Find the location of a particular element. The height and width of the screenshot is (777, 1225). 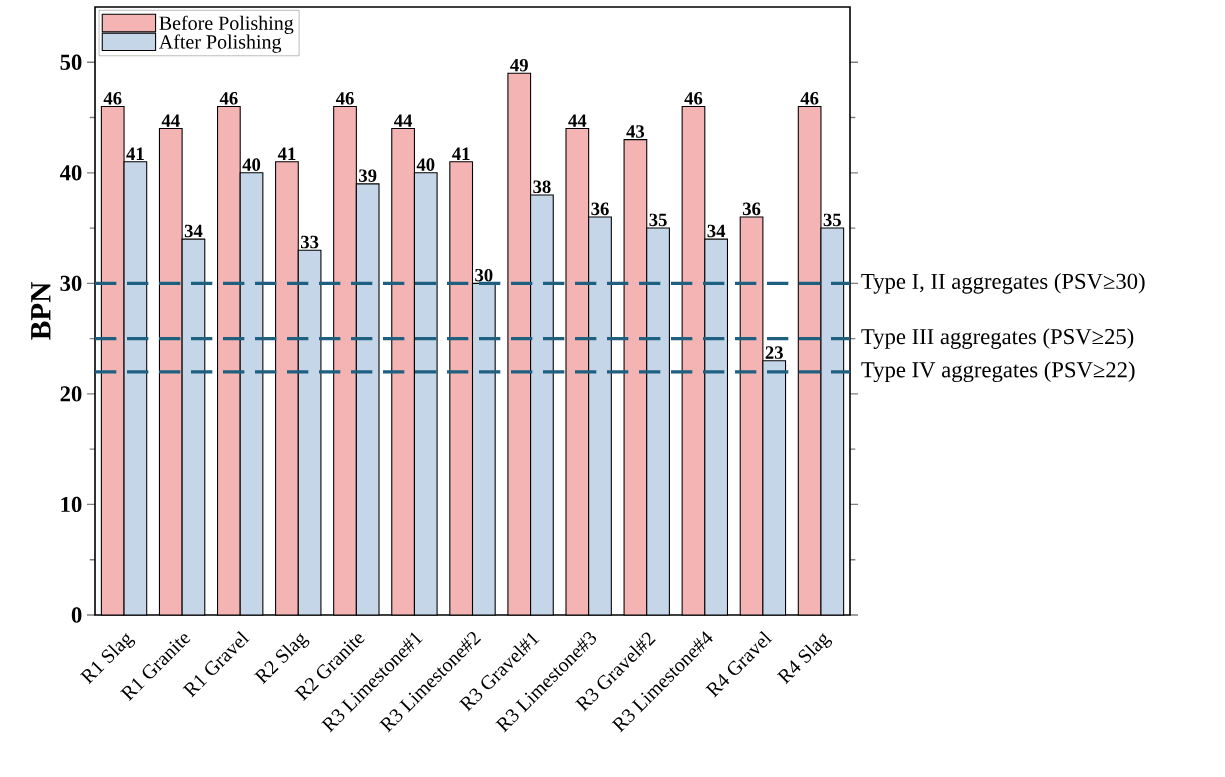

data-label: 39 is located at coordinates (368, 175).